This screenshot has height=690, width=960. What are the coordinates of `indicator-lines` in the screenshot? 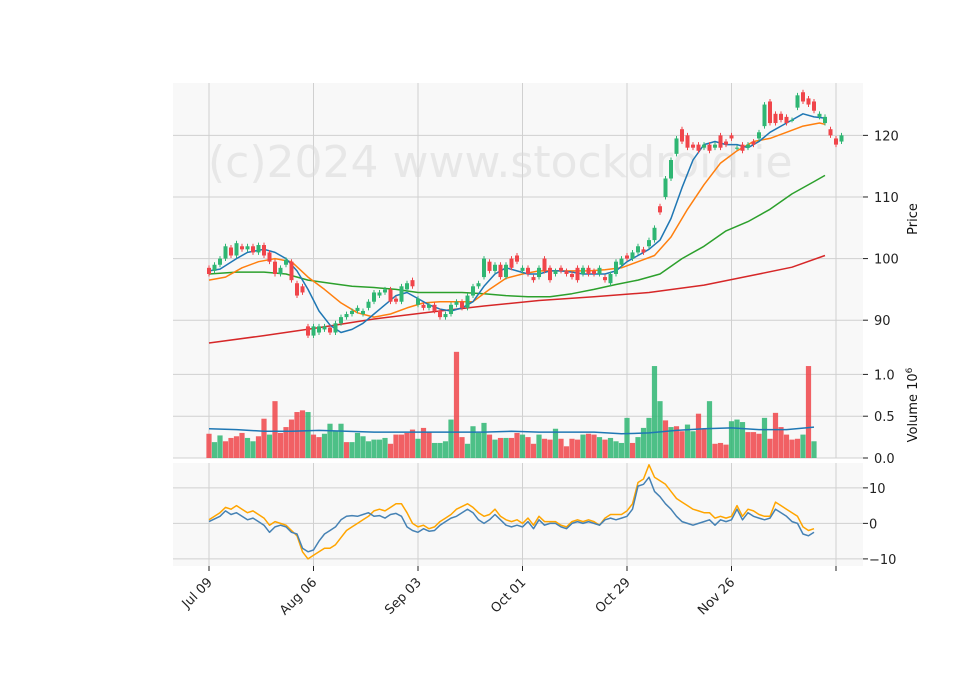 It's located at (511, 512).